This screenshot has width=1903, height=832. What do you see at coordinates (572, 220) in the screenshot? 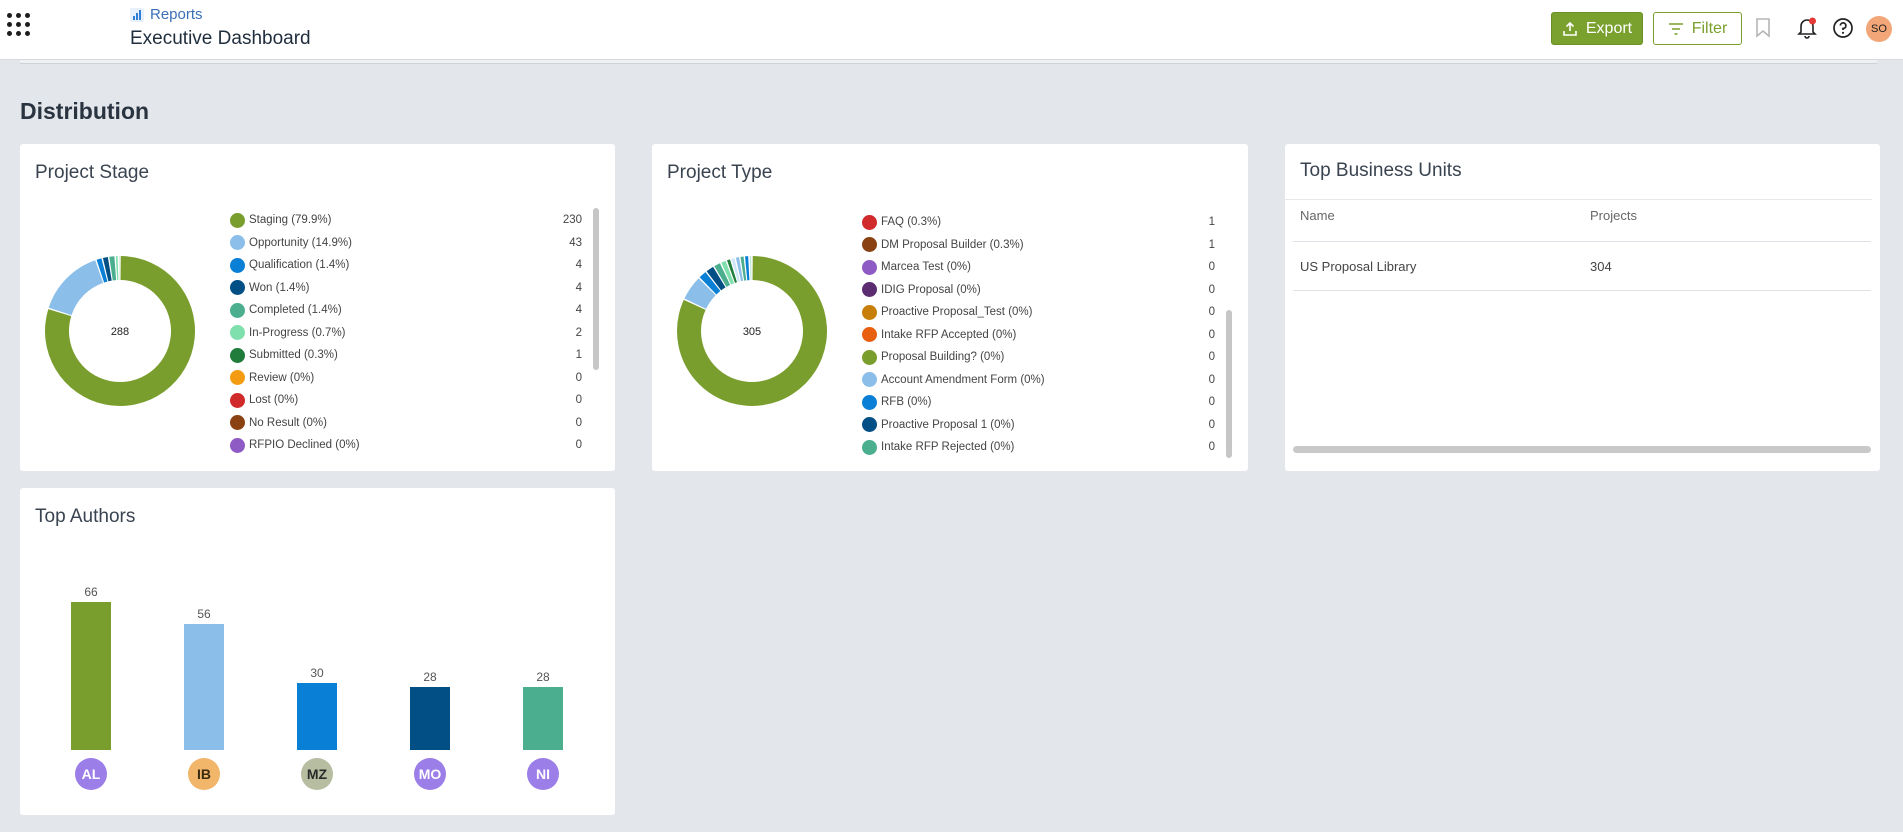
I see `legend-count: 230` at bounding box center [572, 220].